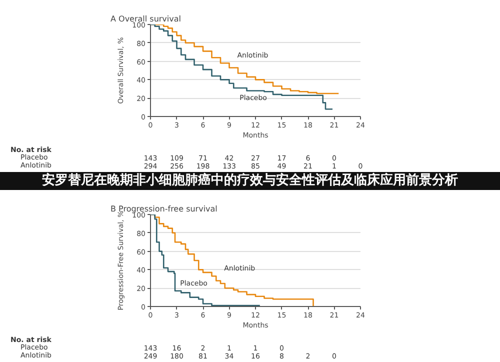 Image resolution: width=500 pixels, height=362 pixels. Describe the element at coordinates (250, 181) in the screenshot. I see `text: 安罗替尼在晚期非小细胞肺癌中的疗效与安全性评估及临床应用前景分析` at that location.